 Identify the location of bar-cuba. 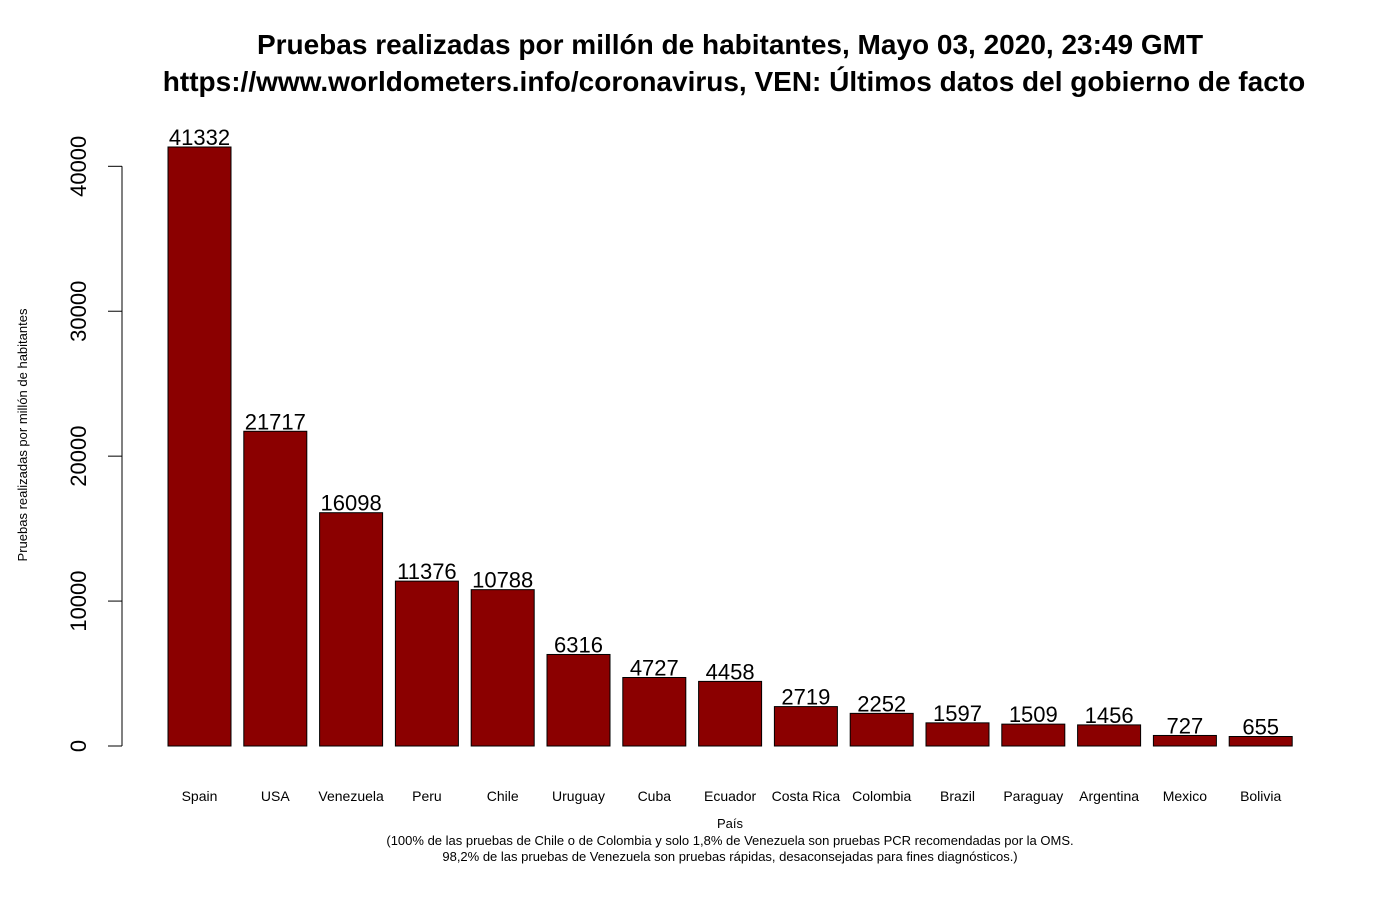
(654, 711).